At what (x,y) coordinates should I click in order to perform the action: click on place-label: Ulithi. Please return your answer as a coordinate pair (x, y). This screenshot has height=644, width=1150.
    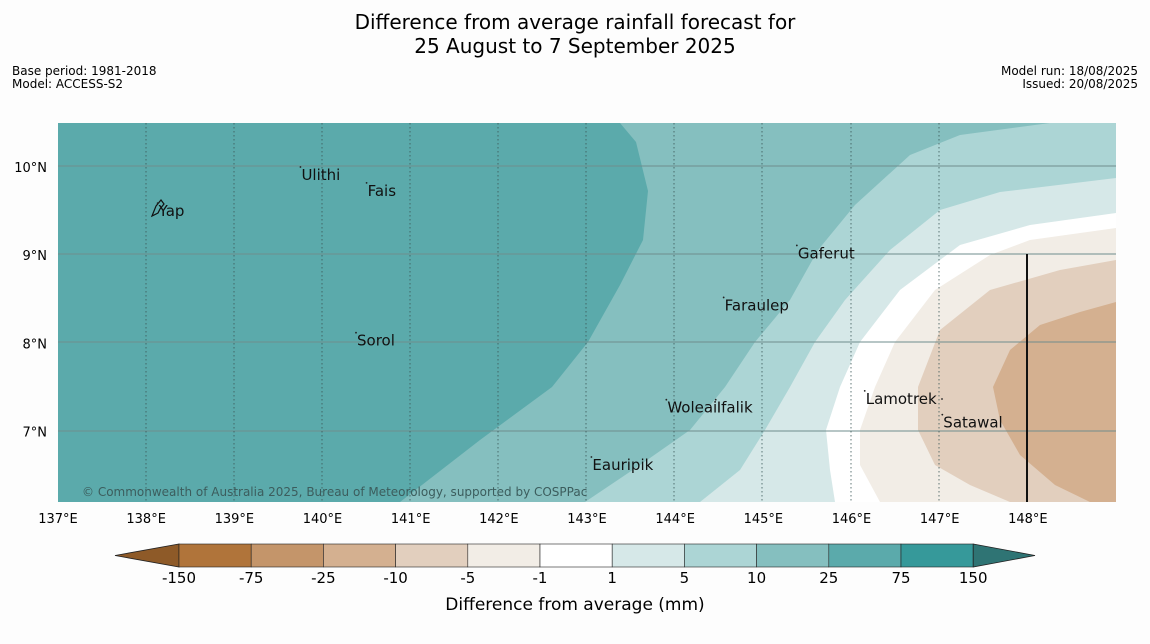
    Looking at the image, I should click on (320, 175).